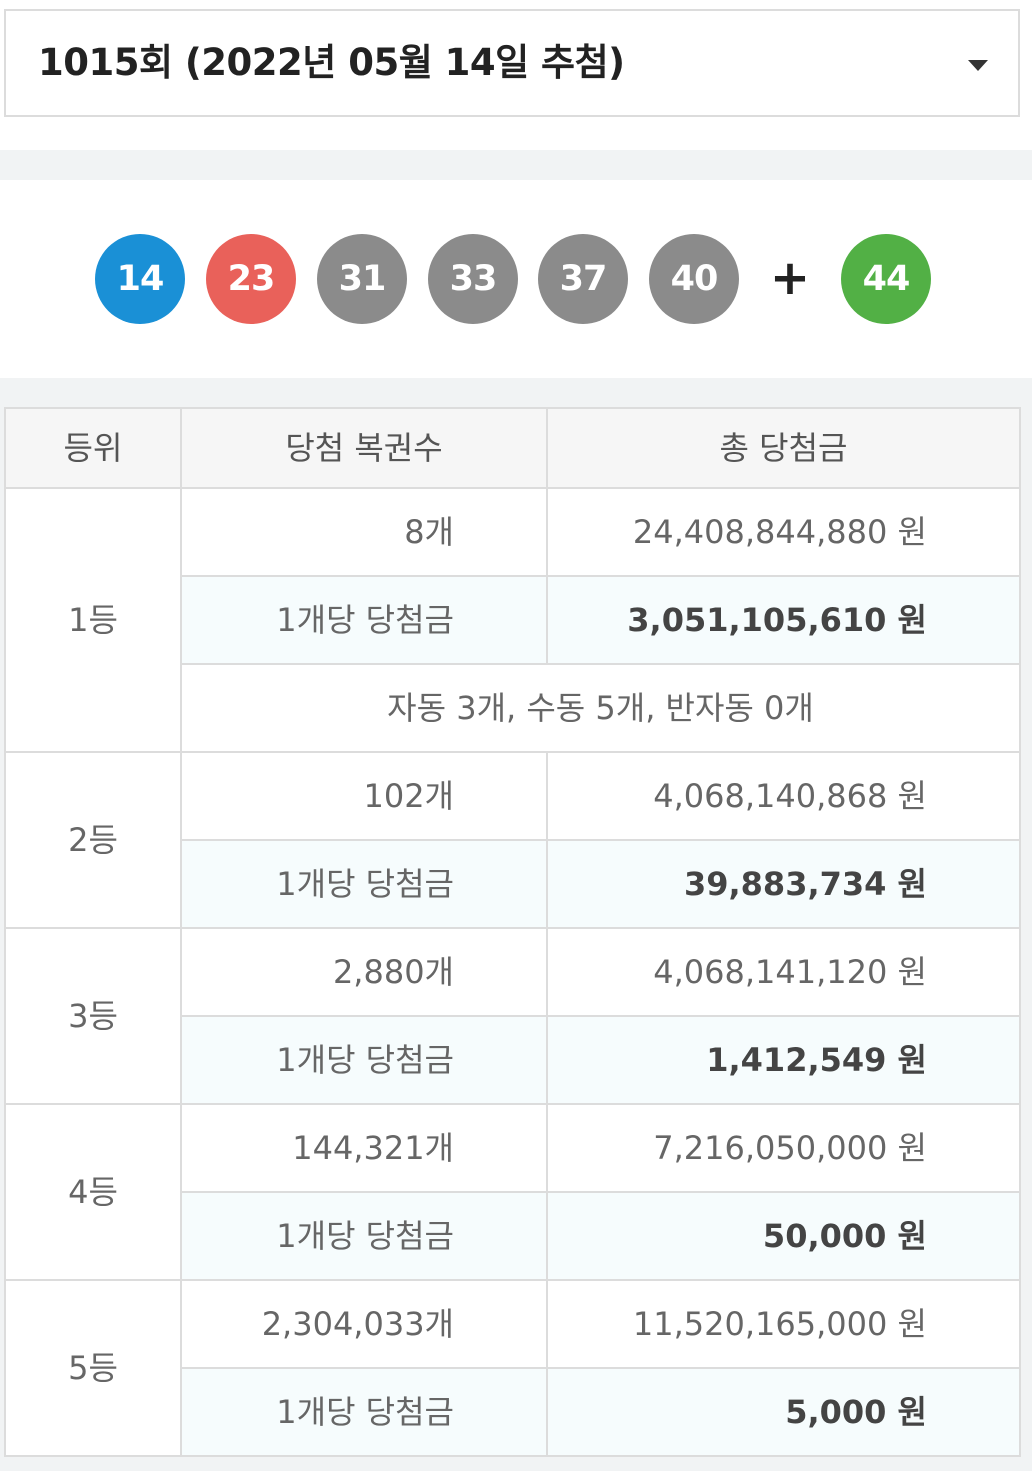 The width and height of the screenshot is (1032, 1471). I want to click on per-ticket-5: 5,000 원, so click(783, 1412).